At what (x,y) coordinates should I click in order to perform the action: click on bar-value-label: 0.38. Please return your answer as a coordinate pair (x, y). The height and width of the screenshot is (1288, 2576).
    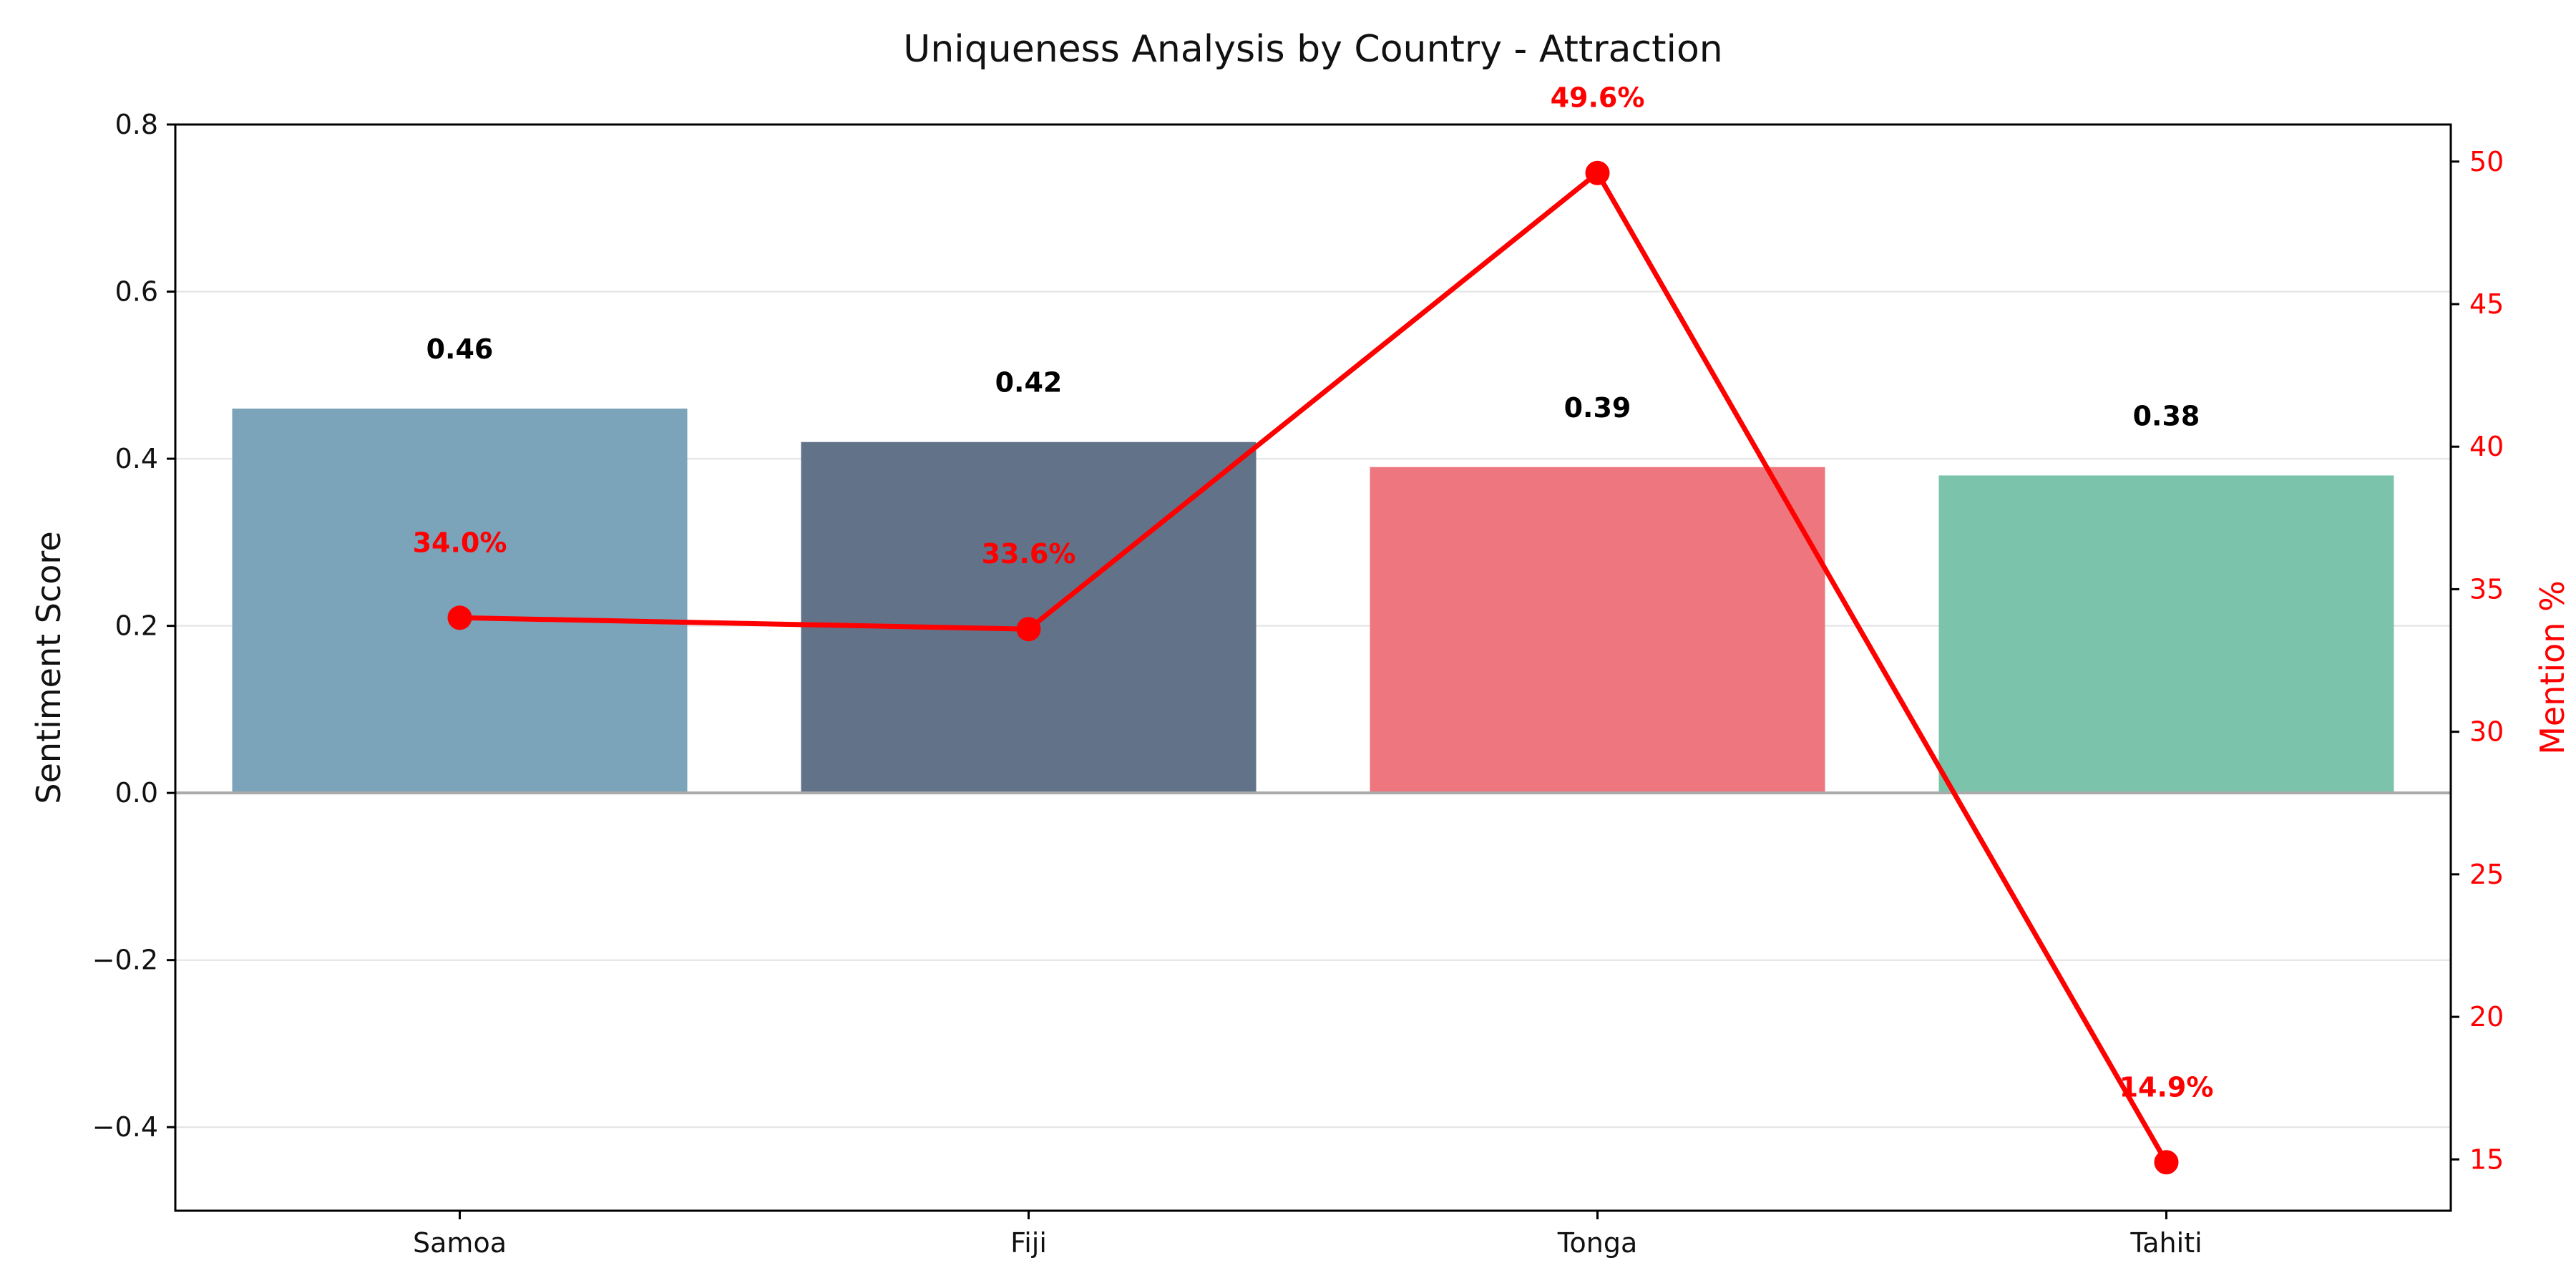
    Looking at the image, I should click on (2166, 415).